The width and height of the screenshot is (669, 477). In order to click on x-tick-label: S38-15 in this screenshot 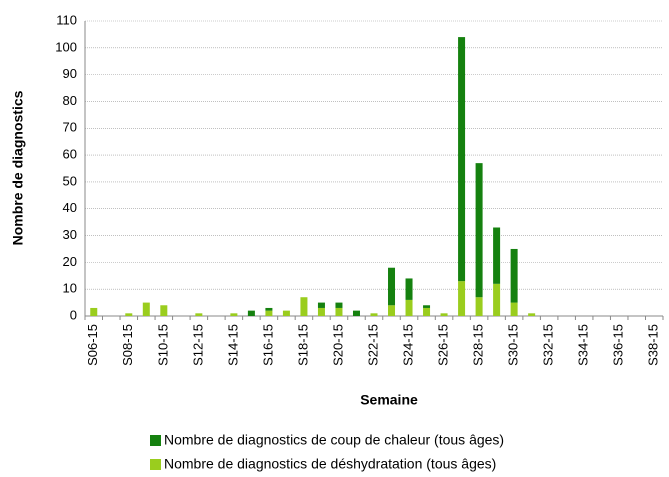, I will do `click(653, 345)`.